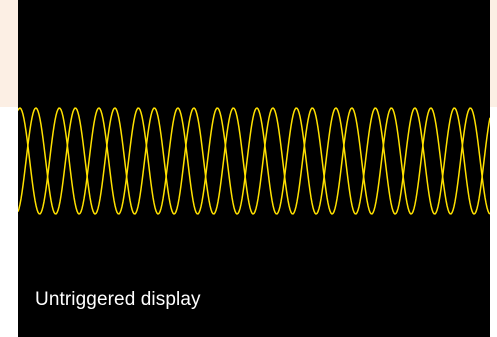 Image resolution: width=497 pixels, height=337 pixels. What do you see at coordinates (118, 299) in the screenshot?
I see `display-caption: Untriggered display` at bounding box center [118, 299].